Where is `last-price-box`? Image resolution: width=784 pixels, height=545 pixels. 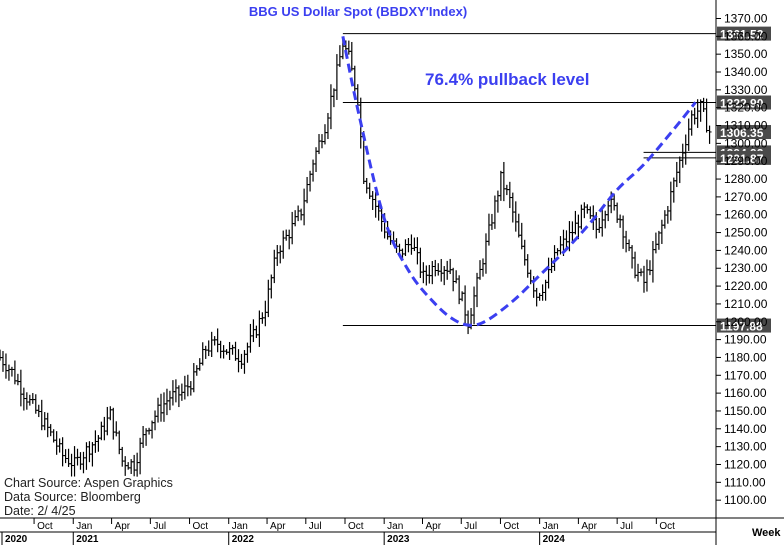 last-price-box is located at coordinates (744, 132).